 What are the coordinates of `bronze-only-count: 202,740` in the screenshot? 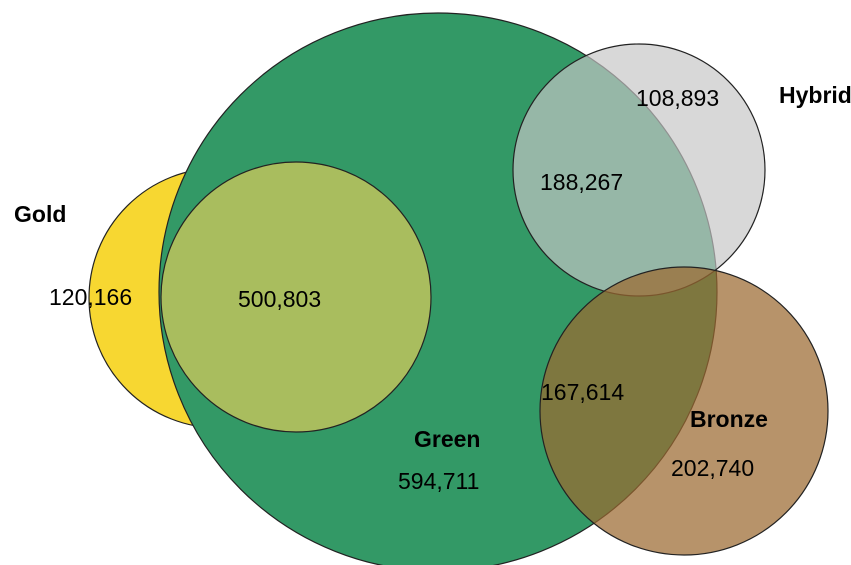 It's located at (712, 468).